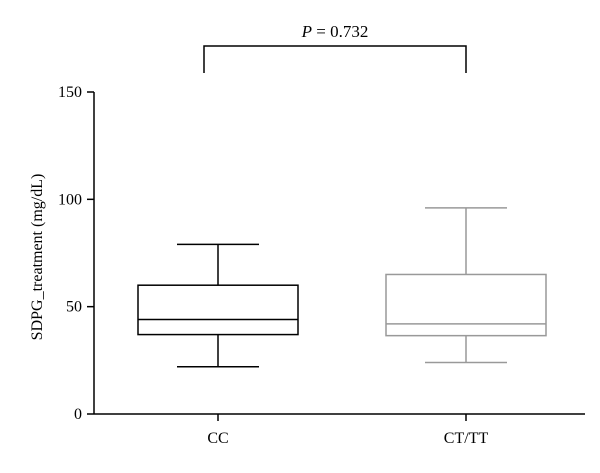 This screenshot has width=600, height=473. What do you see at coordinates (74, 307) in the screenshot?
I see `y-tick-label: 50` at bounding box center [74, 307].